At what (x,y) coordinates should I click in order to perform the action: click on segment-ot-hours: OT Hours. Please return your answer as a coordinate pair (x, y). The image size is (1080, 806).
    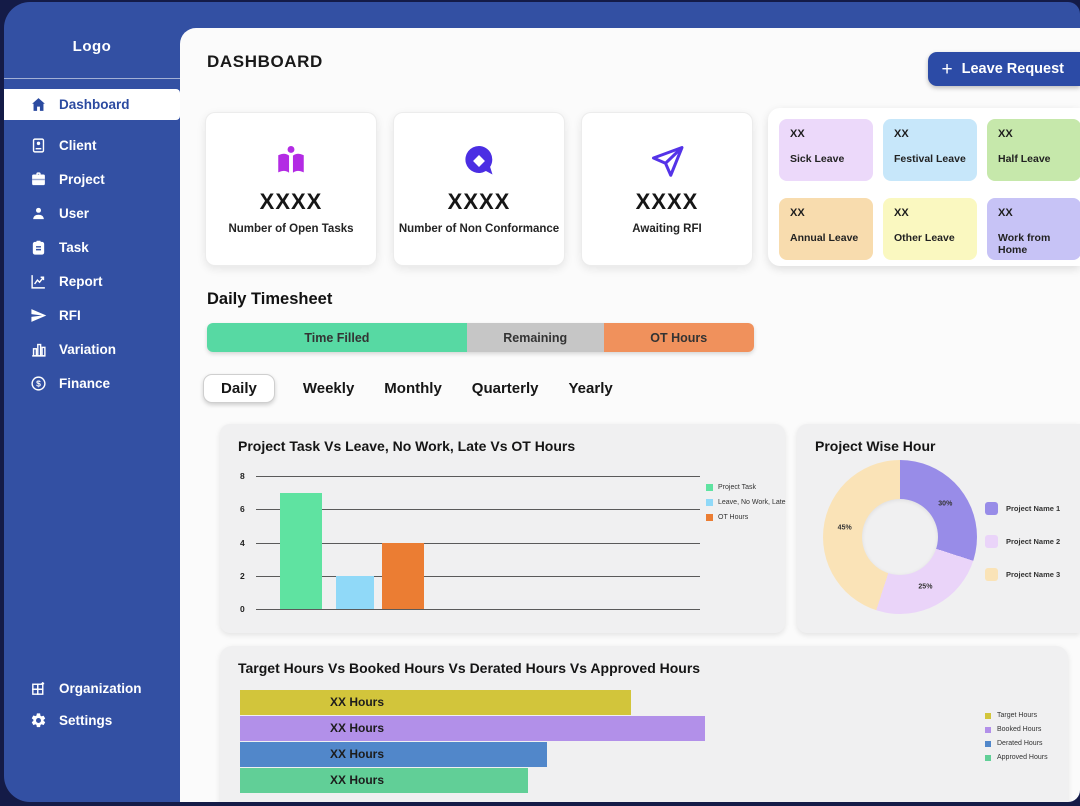
    Looking at the image, I should click on (678, 337).